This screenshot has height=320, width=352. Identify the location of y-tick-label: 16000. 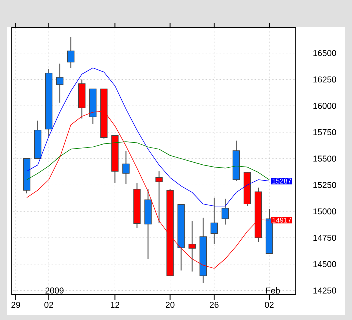
(325, 106).